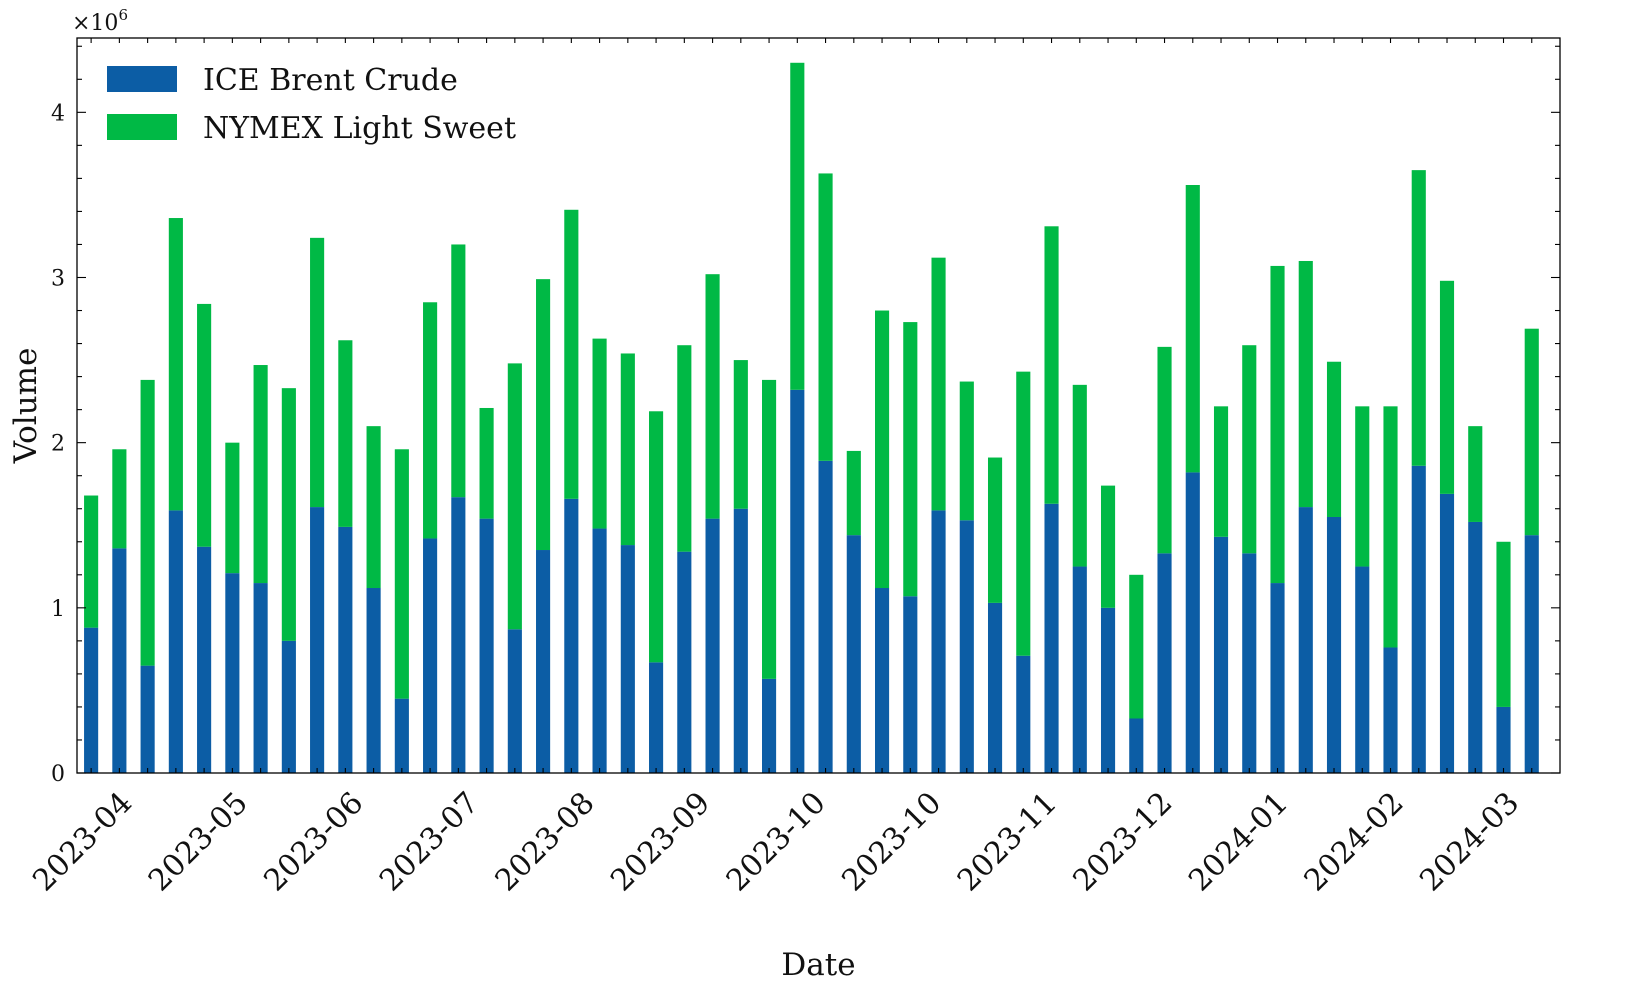  Describe the element at coordinates (58, 444) in the screenshot. I see `y-tick-label: 2` at that location.